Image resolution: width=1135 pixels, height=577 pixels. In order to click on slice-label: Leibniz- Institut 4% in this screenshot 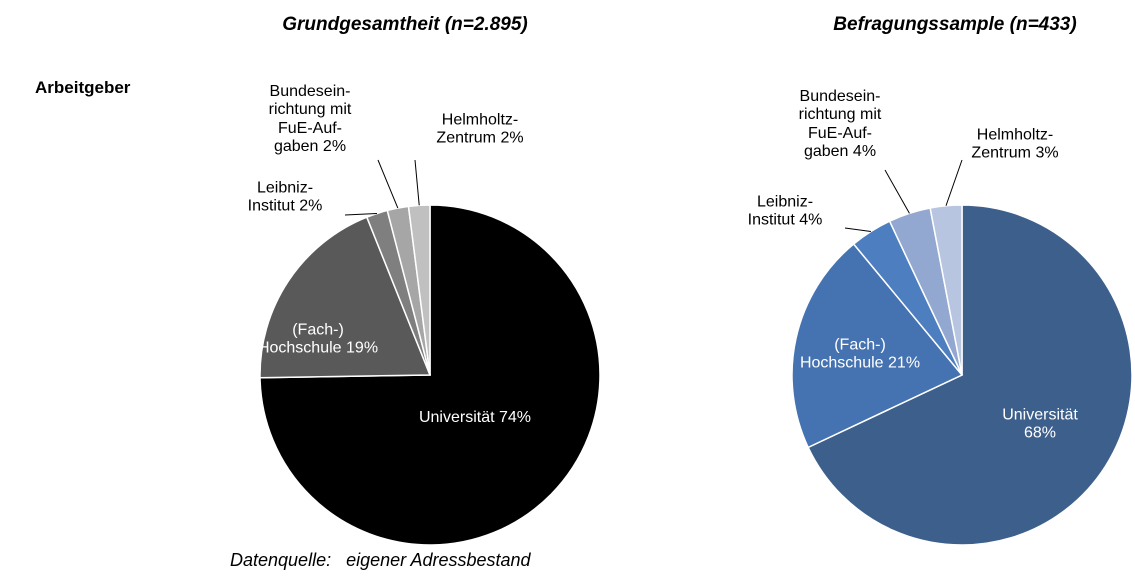, I will do `click(785, 212)`.